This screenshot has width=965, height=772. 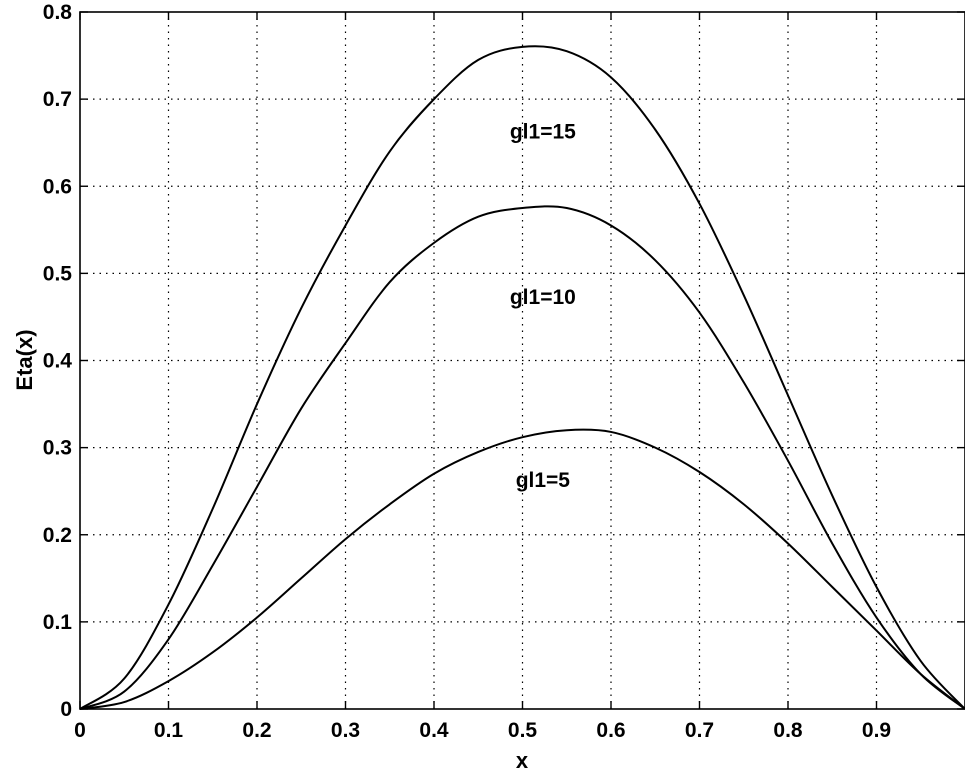 I want to click on x-tick-labels: 0 0.1 0.2 0.3 0.4 0.5 0.6 0.7 0.8 0.9, so click(x=482, y=730).